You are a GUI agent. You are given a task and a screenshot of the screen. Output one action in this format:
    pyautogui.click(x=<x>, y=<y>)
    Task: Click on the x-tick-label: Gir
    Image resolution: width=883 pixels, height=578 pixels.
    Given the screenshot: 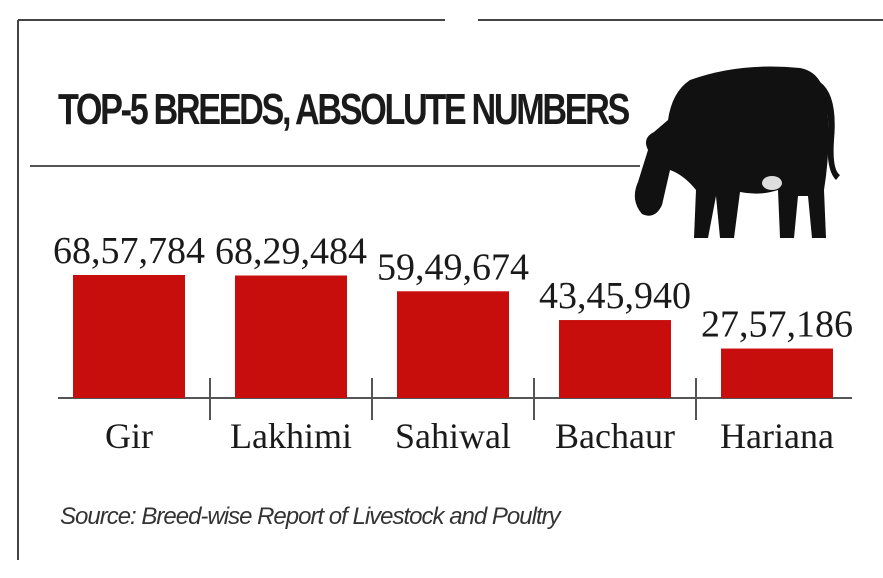 What is the action you would take?
    pyautogui.click(x=129, y=436)
    